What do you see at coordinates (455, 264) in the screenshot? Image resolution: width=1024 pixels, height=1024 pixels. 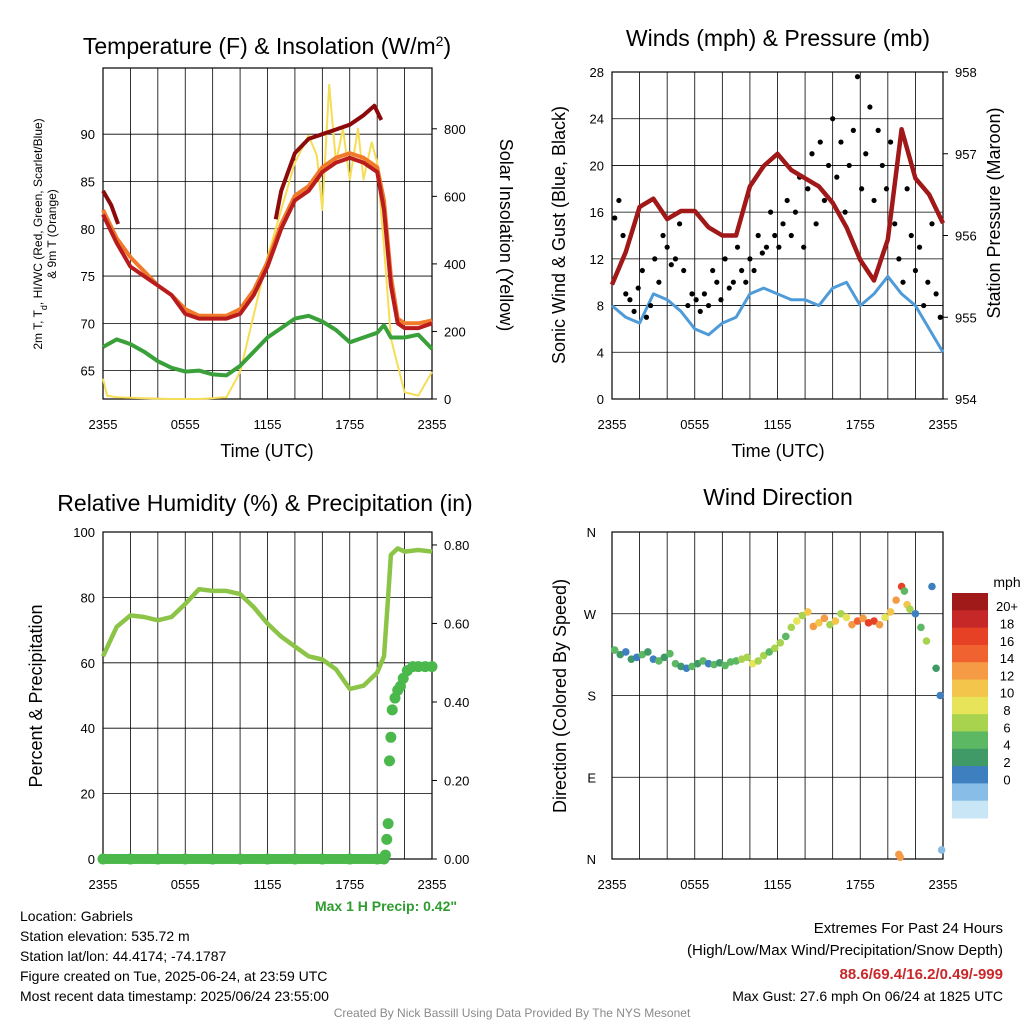 I see `temp-y2tick-label: 400` at bounding box center [455, 264].